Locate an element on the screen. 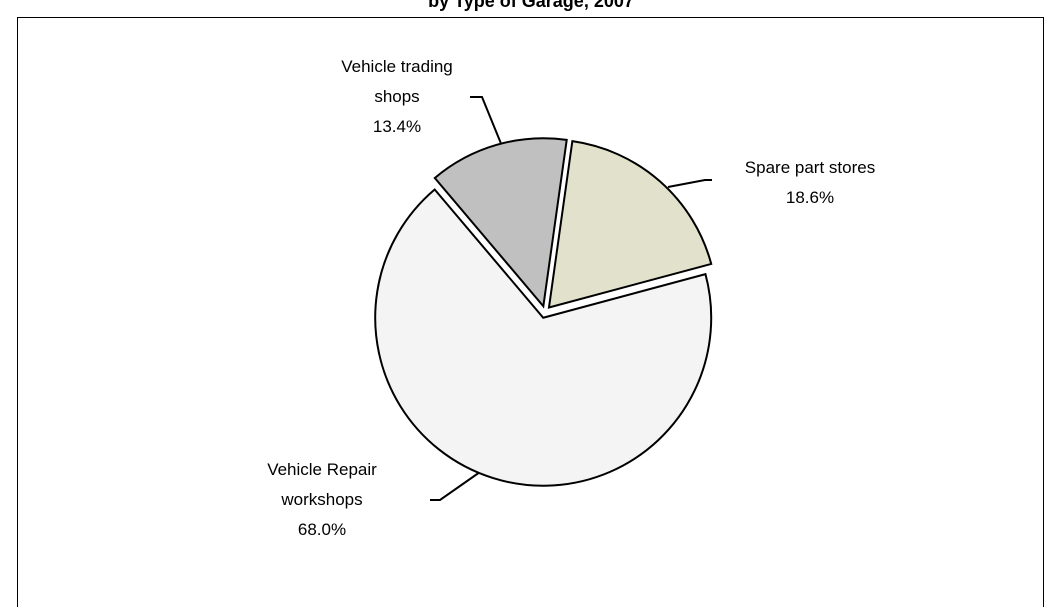  slice-label: Vehicle trading shops is located at coordinates (397, 81).